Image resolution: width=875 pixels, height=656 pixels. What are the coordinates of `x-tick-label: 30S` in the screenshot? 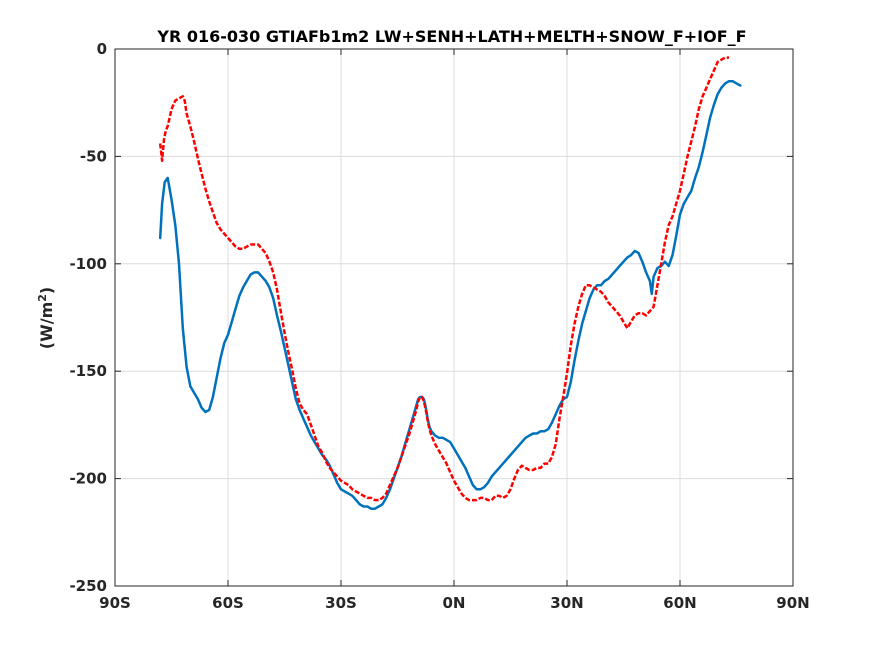 It's located at (341, 603).